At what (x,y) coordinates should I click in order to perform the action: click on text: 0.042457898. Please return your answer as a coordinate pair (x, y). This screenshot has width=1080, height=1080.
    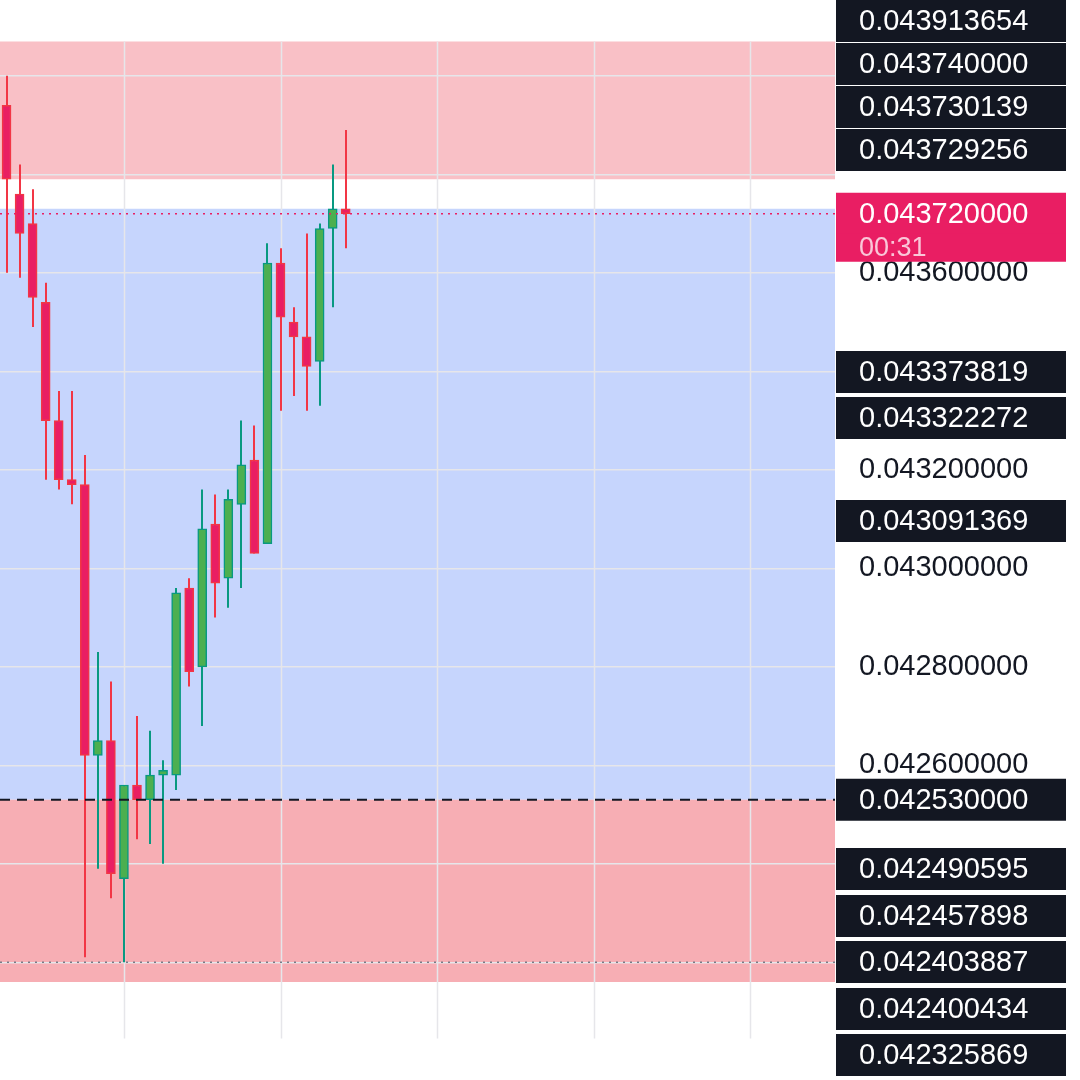
    Looking at the image, I should click on (944, 915).